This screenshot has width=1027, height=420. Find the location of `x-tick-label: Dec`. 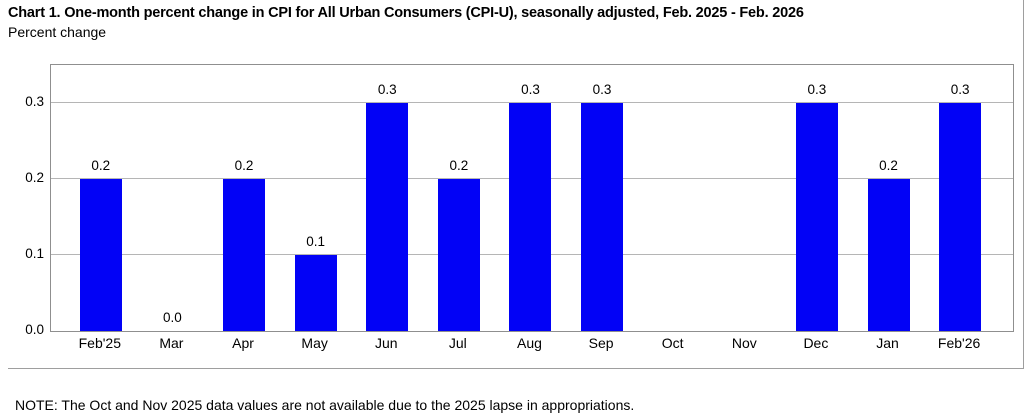

x-tick-label: Dec is located at coordinates (816, 343).